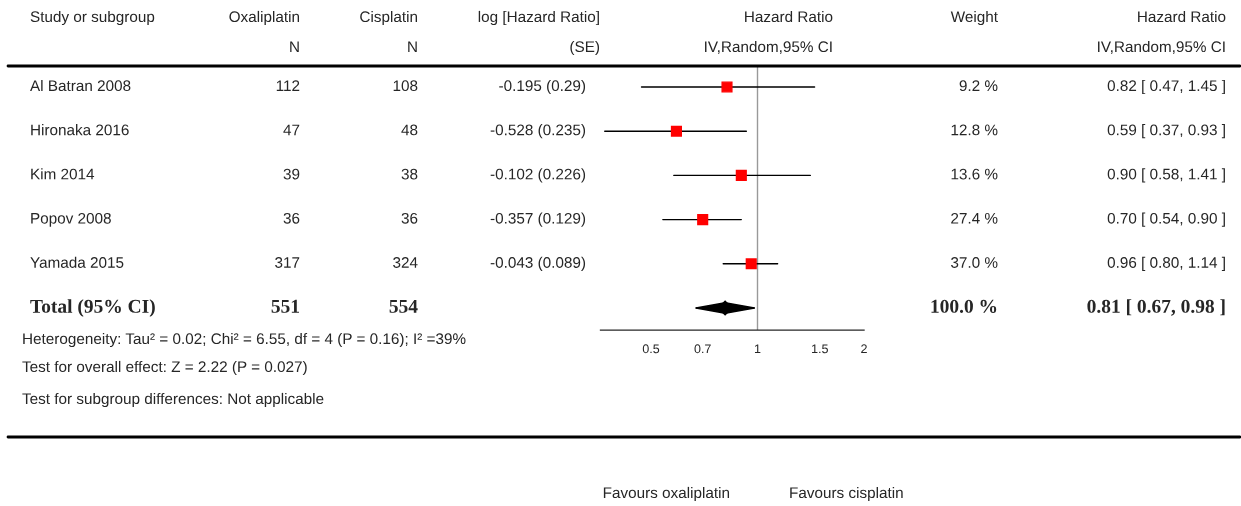 This screenshot has height=506, width=1241. Describe the element at coordinates (409, 174) in the screenshot. I see `text: 38` at that location.